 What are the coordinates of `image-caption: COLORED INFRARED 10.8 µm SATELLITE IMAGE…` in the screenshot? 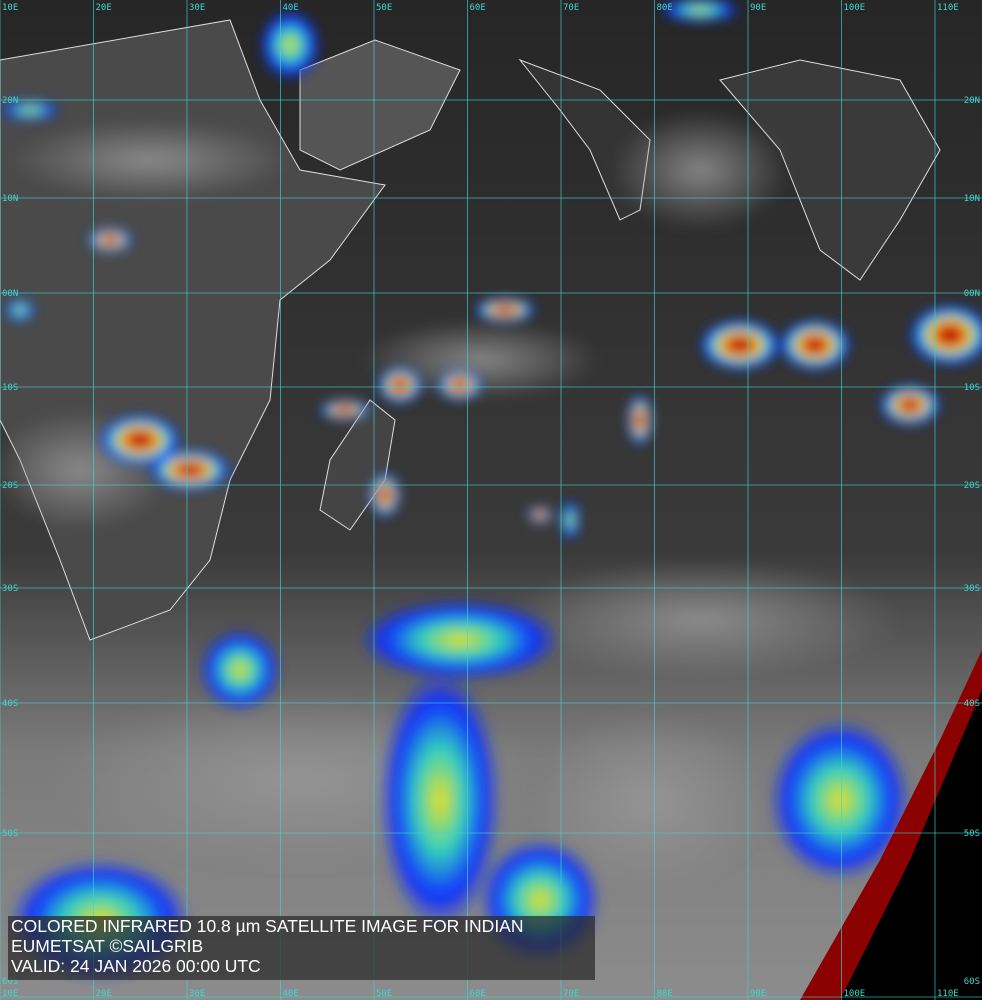 It's located at (301, 948).